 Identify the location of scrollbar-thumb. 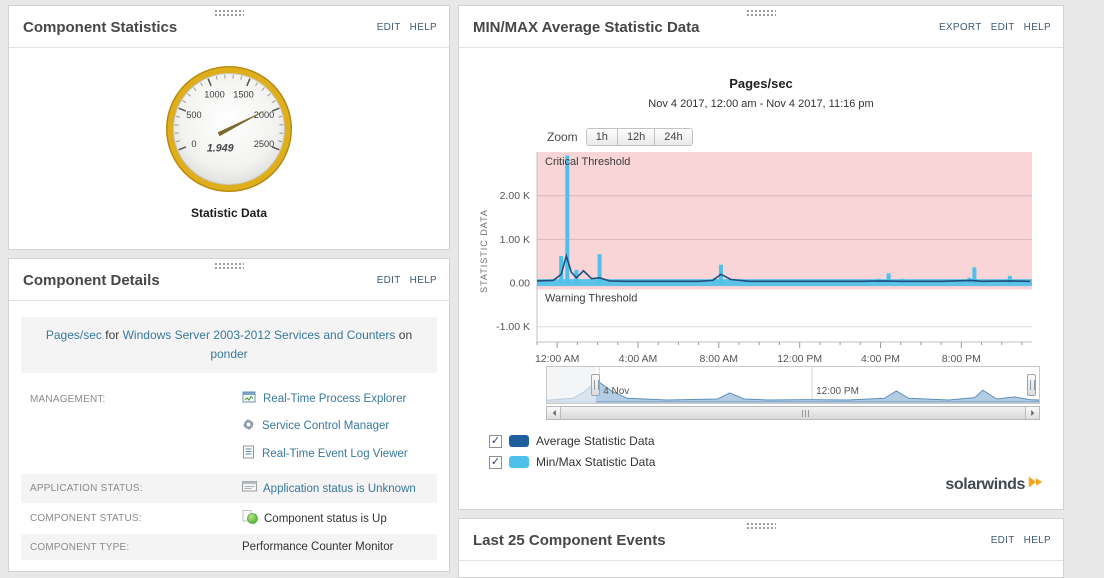
(793, 413).